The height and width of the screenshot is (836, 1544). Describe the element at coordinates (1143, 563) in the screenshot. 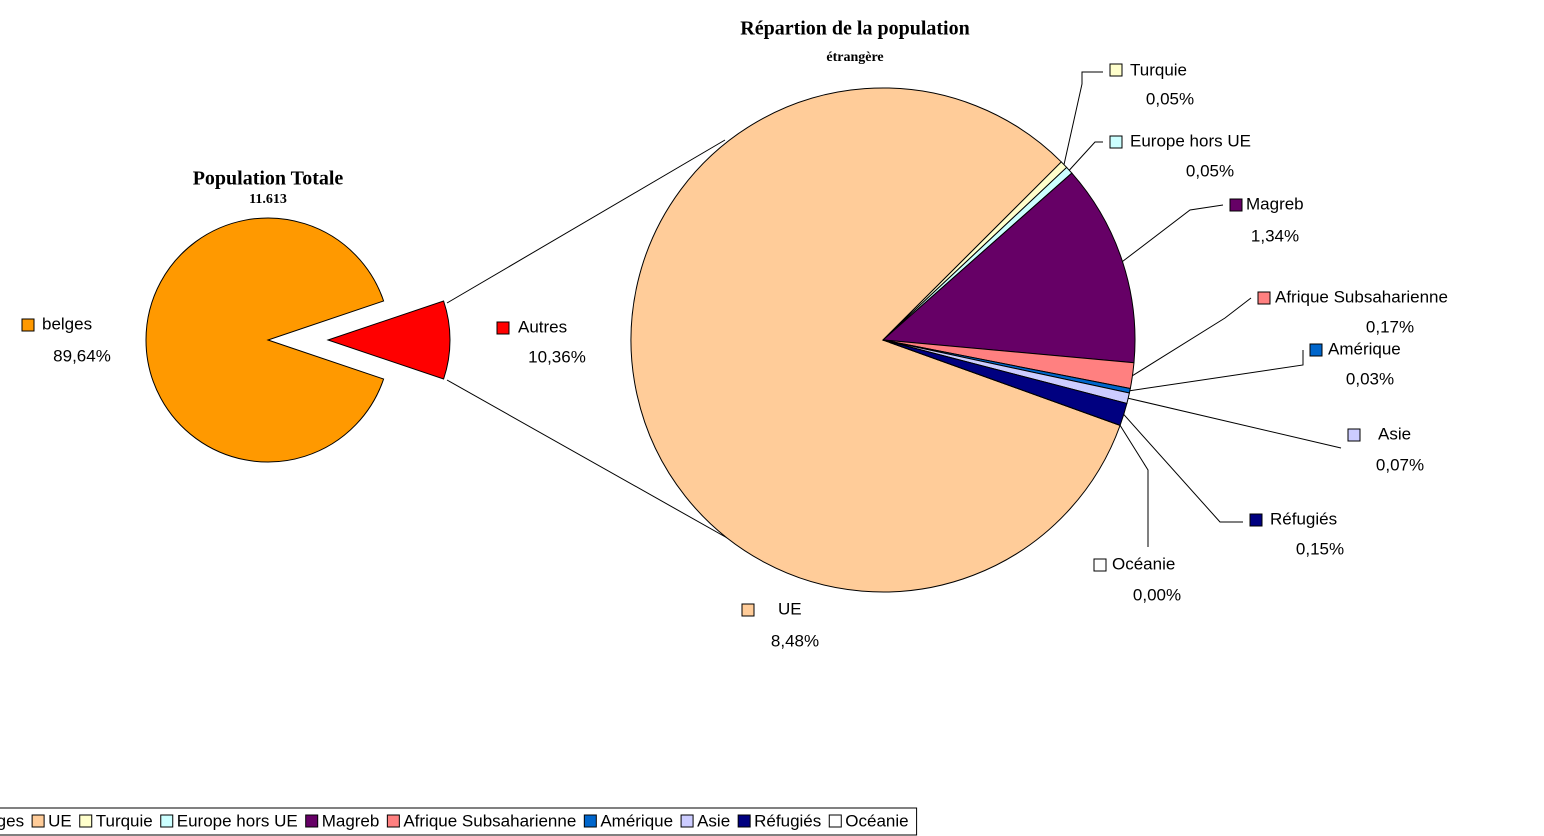

I see `category-label: Océanie` at that location.